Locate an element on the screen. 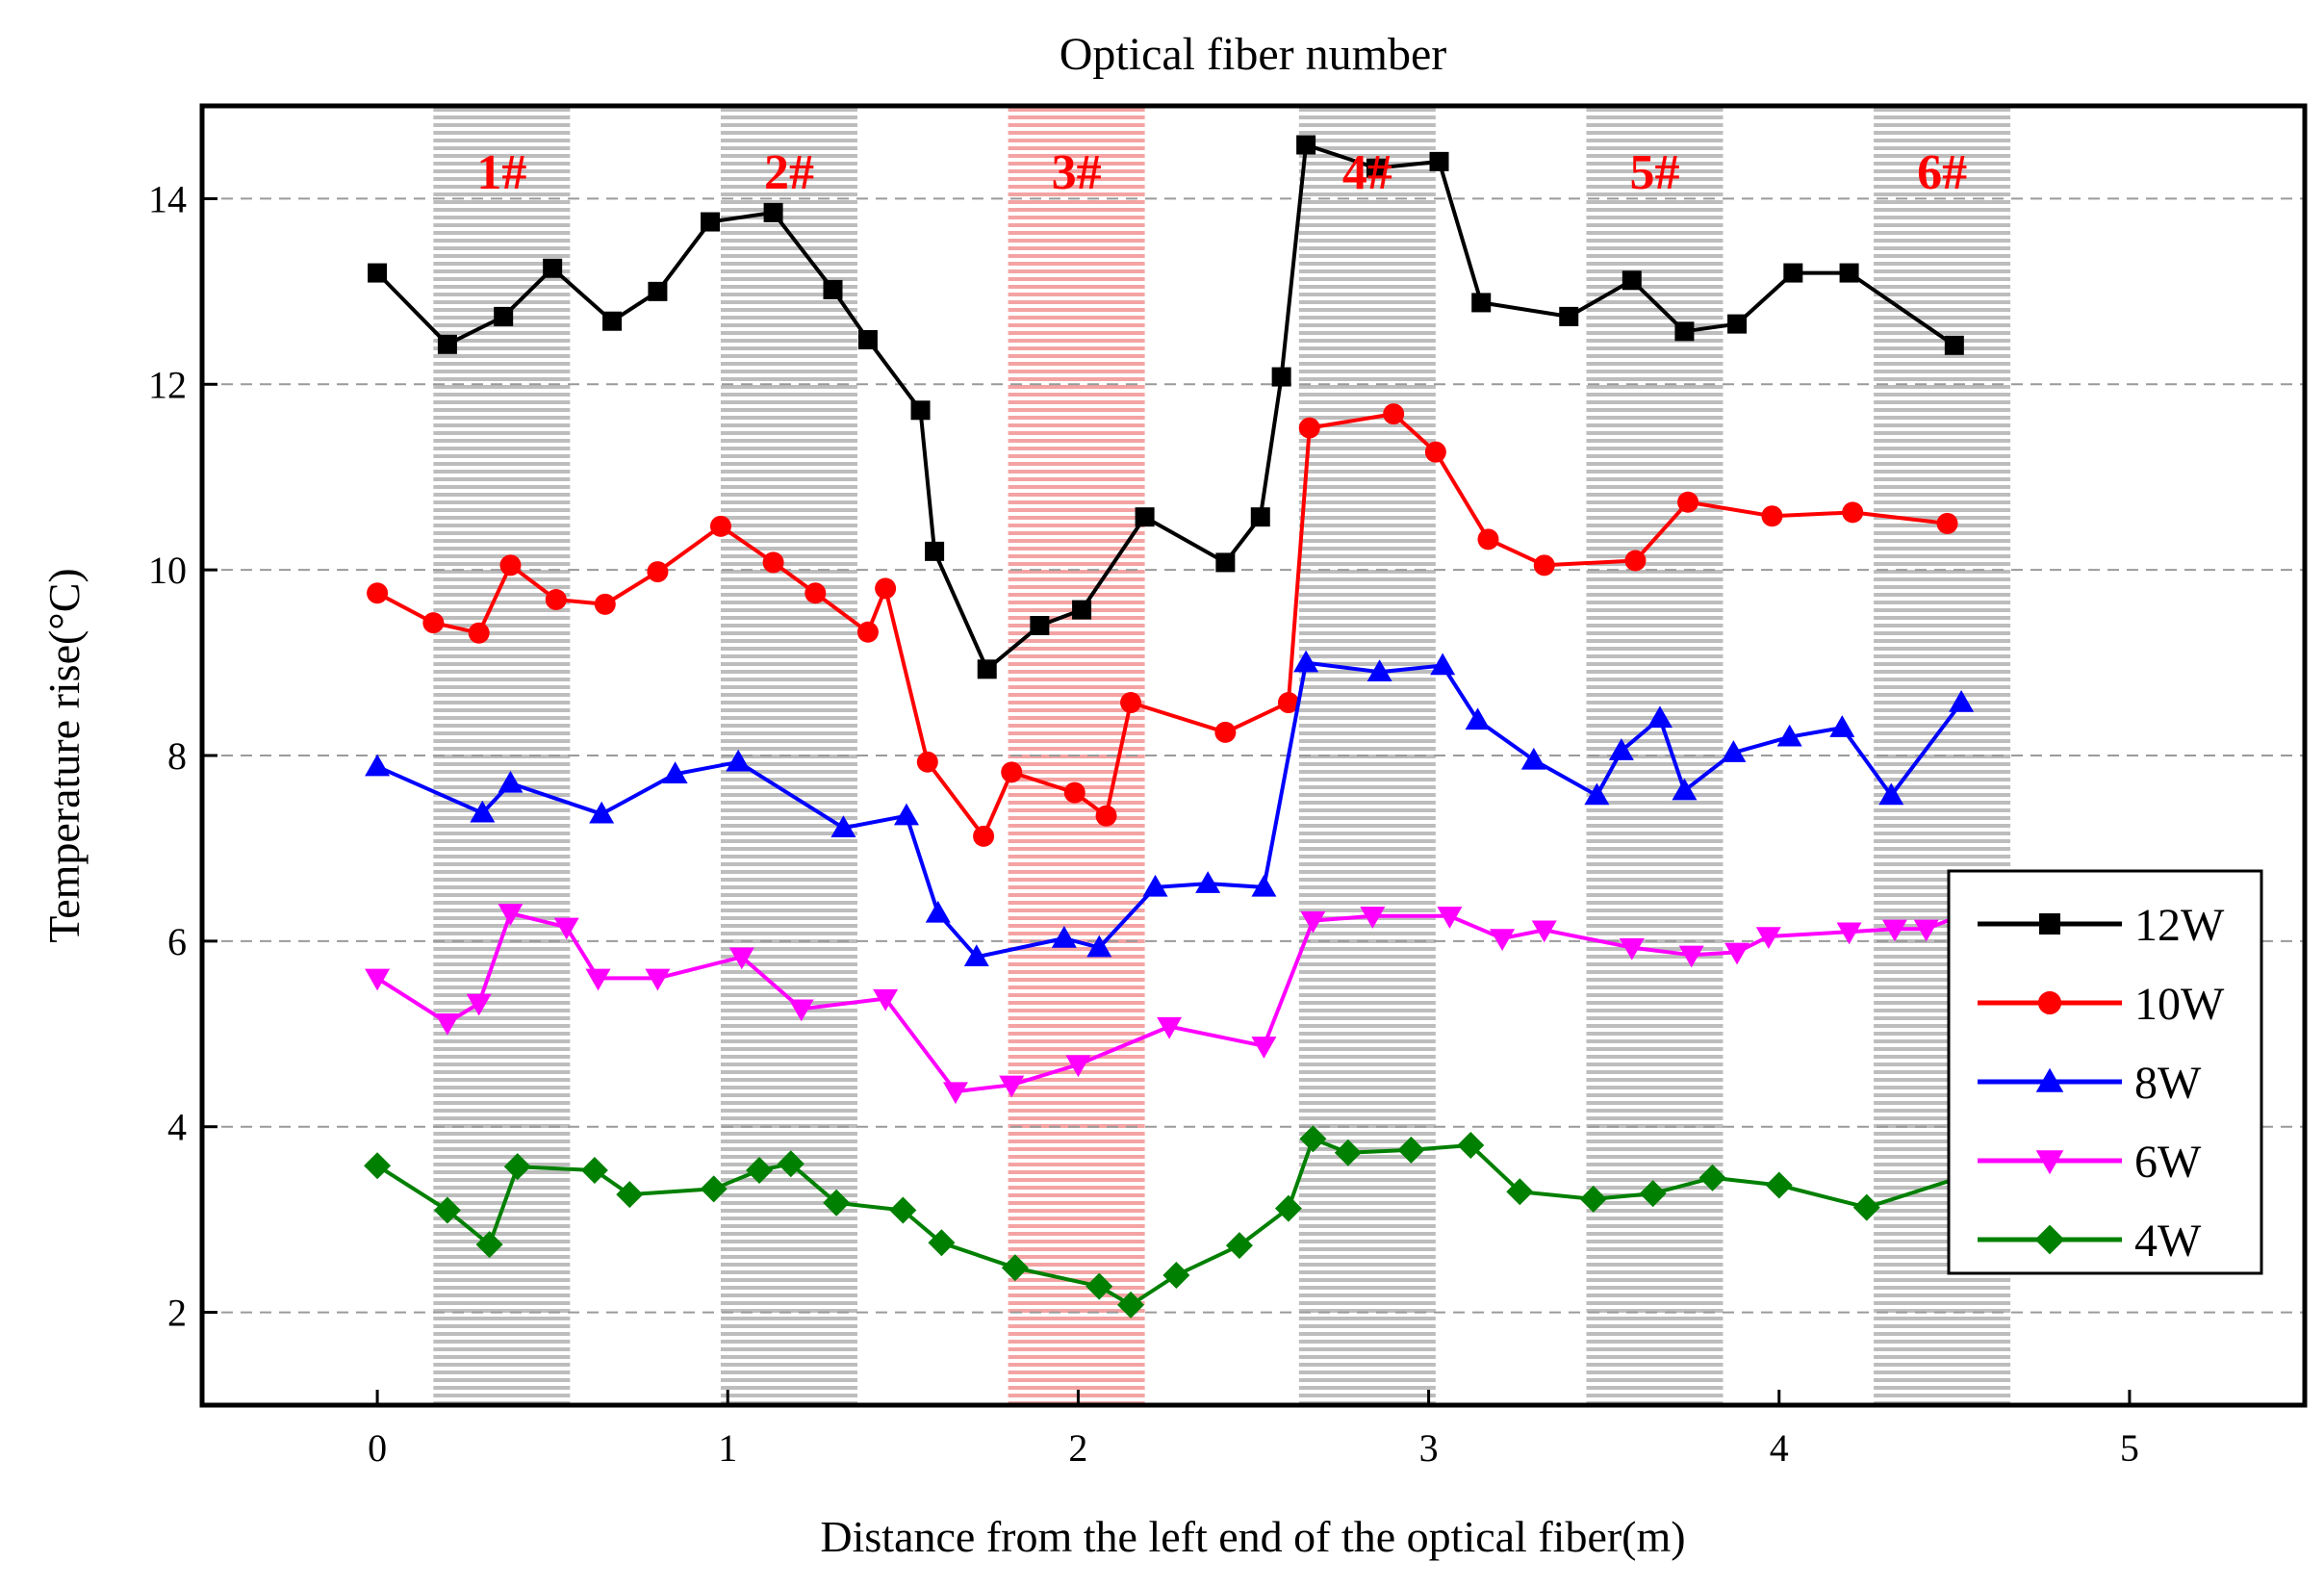  fiber-label-5: 5# is located at coordinates (1654, 172).